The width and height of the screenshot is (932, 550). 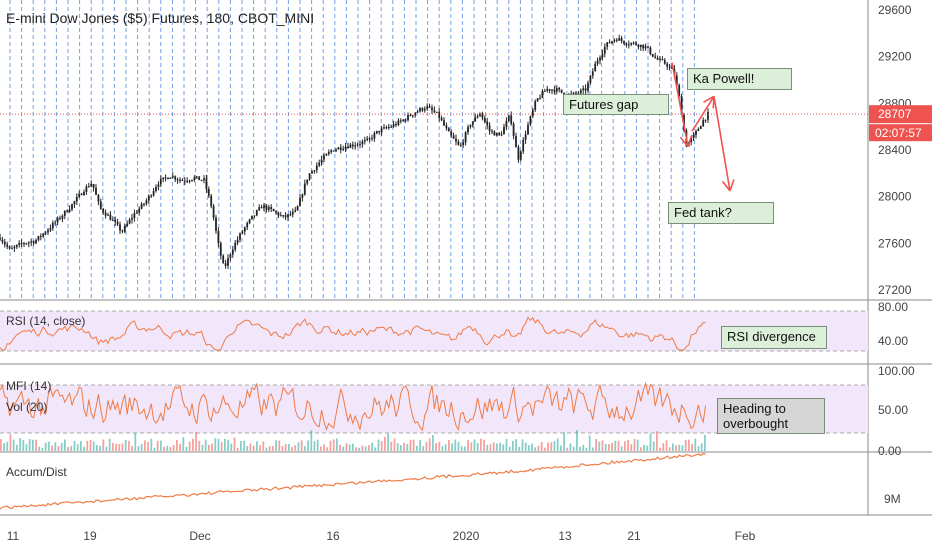 What do you see at coordinates (898, 133) in the screenshot?
I see `countdown-value: 02:07:57` at bounding box center [898, 133].